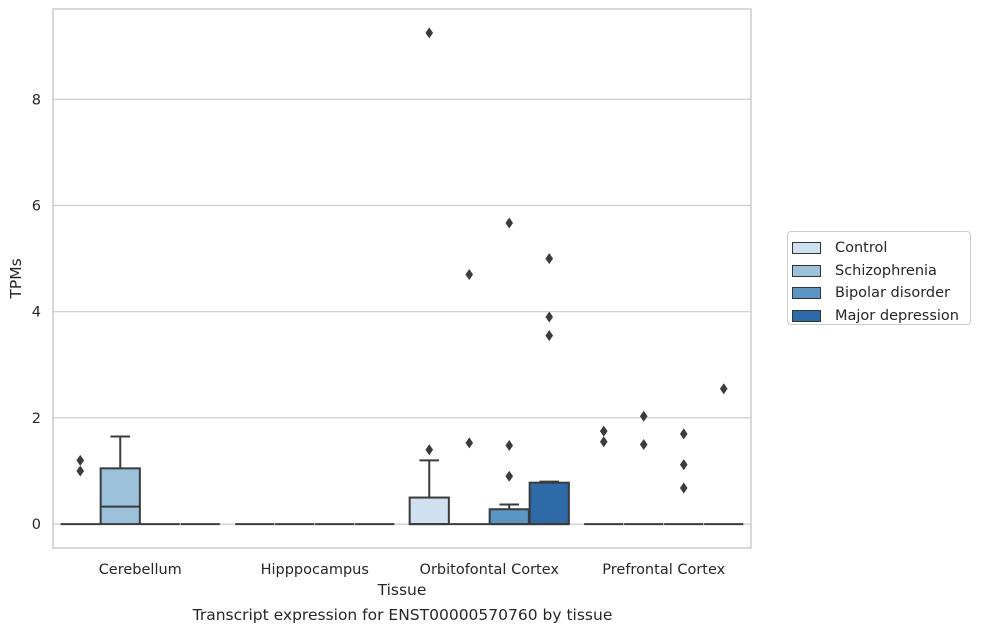 The height and width of the screenshot is (634, 983). I want to click on x-tick-label: Prefrontal Cortex, so click(663, 570).